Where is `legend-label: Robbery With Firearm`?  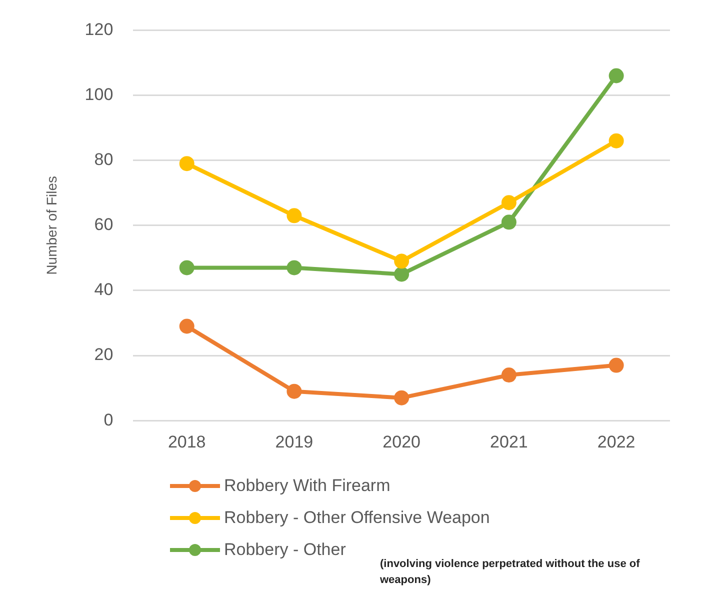 legend-label: Robbery With Firearm is located at coordinates (307, 486).